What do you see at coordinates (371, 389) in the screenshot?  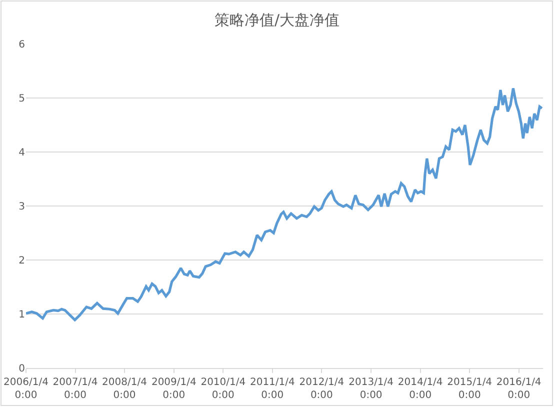 I see `x-tick-label: 2013/1/4 0:00` at bounding box center [371, 389].